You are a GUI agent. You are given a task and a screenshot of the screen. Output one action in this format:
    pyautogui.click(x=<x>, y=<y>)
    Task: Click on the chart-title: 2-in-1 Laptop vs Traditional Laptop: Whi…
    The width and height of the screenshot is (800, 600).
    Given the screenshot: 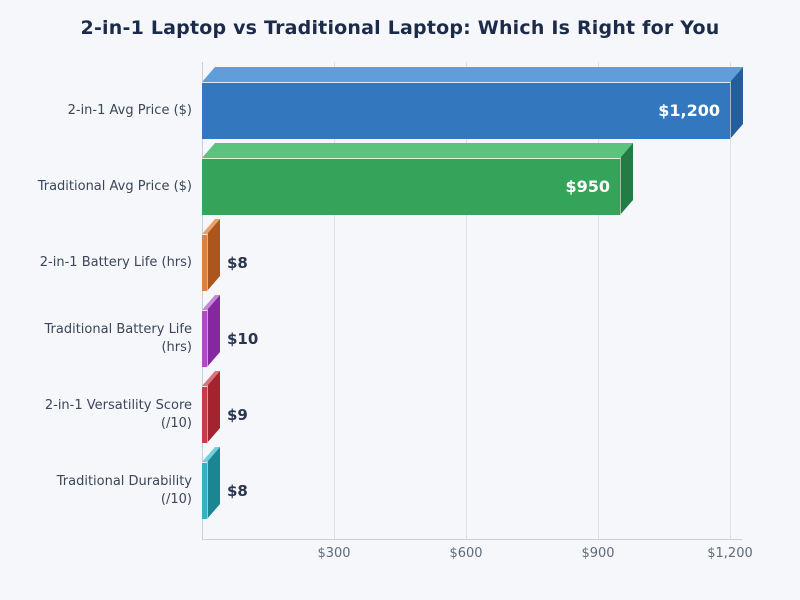 What is the action you would take?
    pyautogui.click(x=400, y=28)
    